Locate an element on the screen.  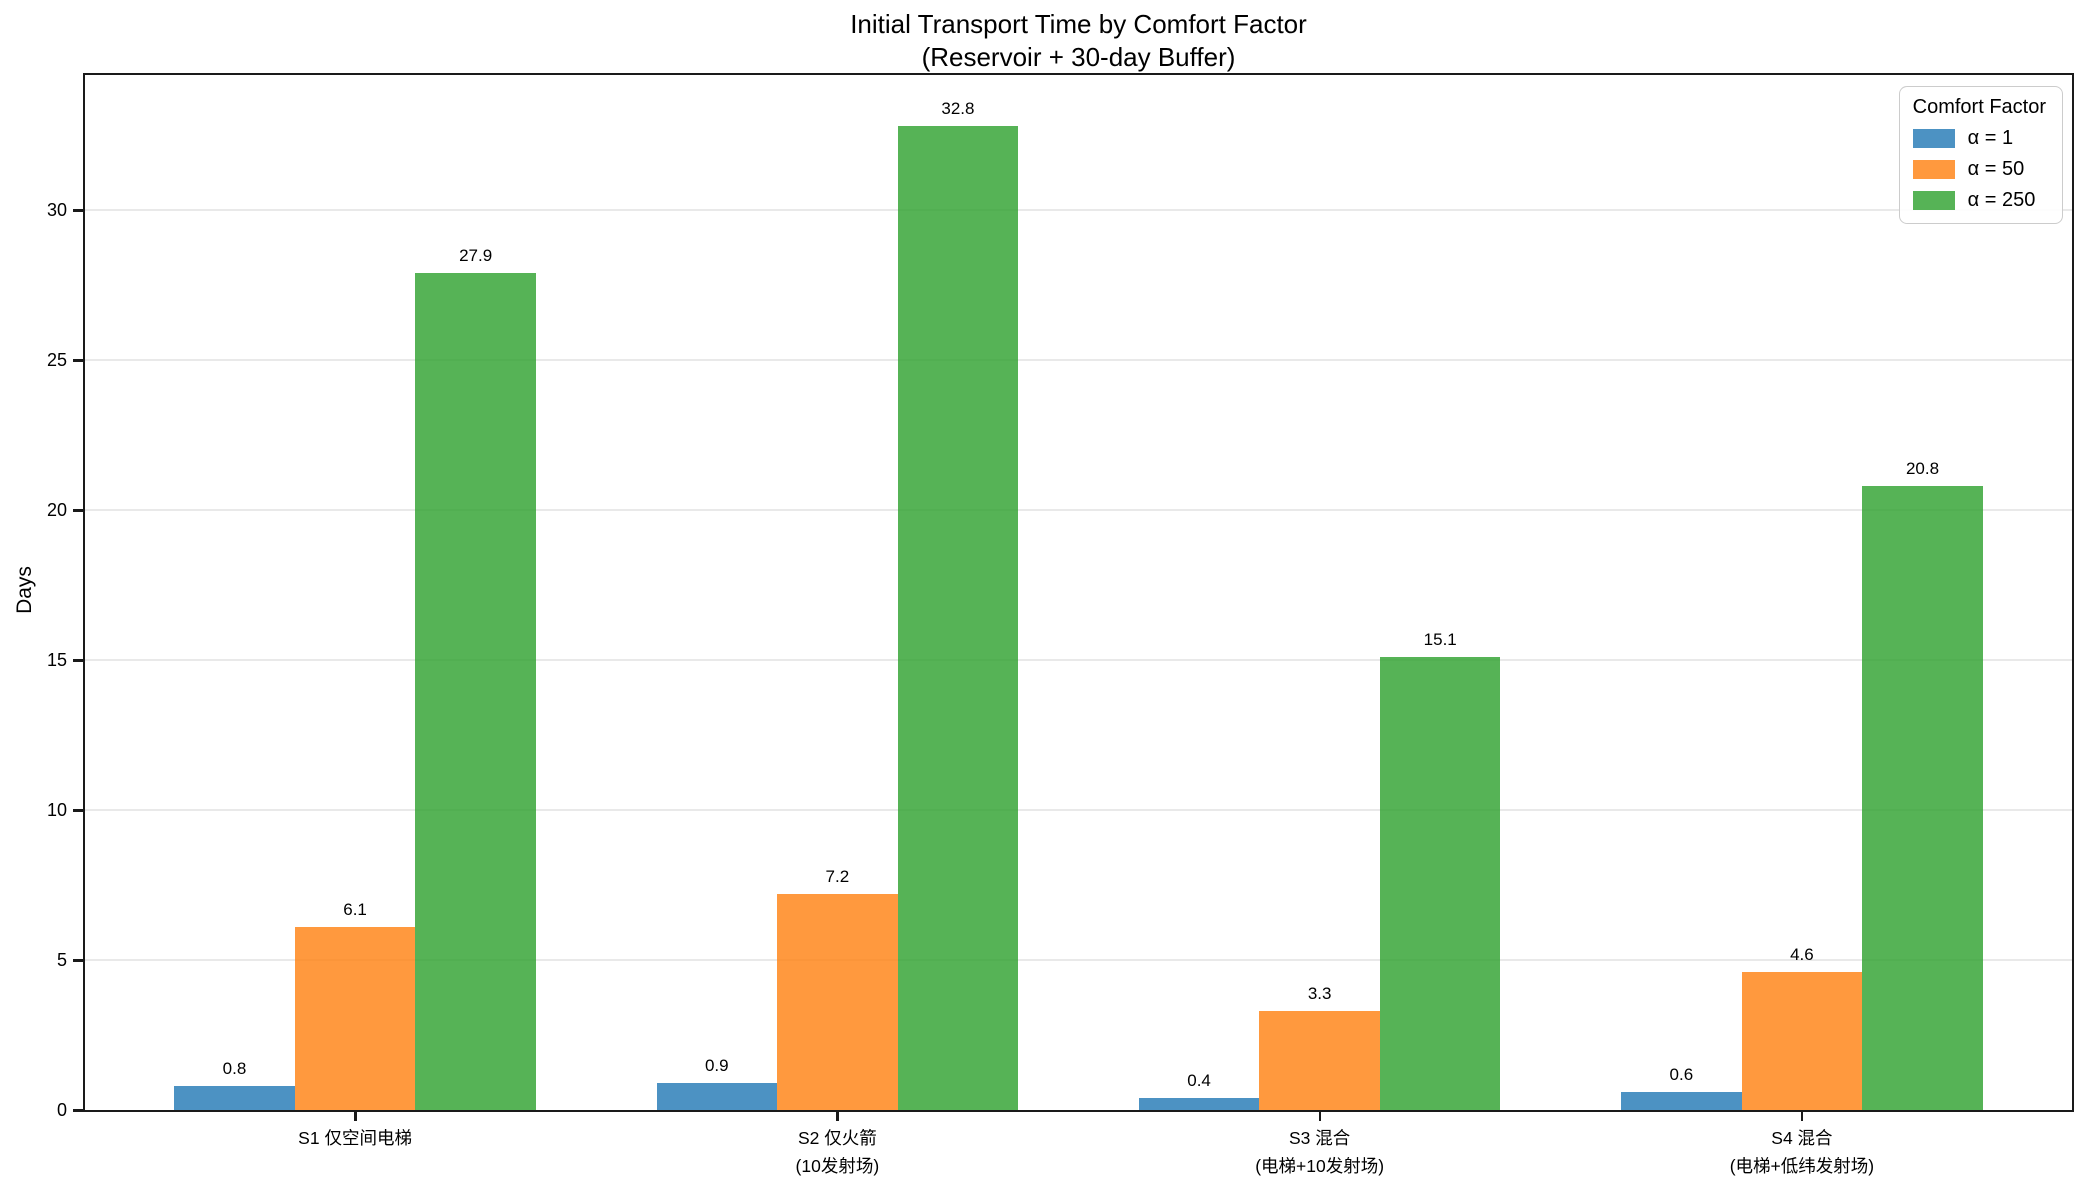
x-category-label-line1: S4 混合 is located at coordinates (1802, 1138).